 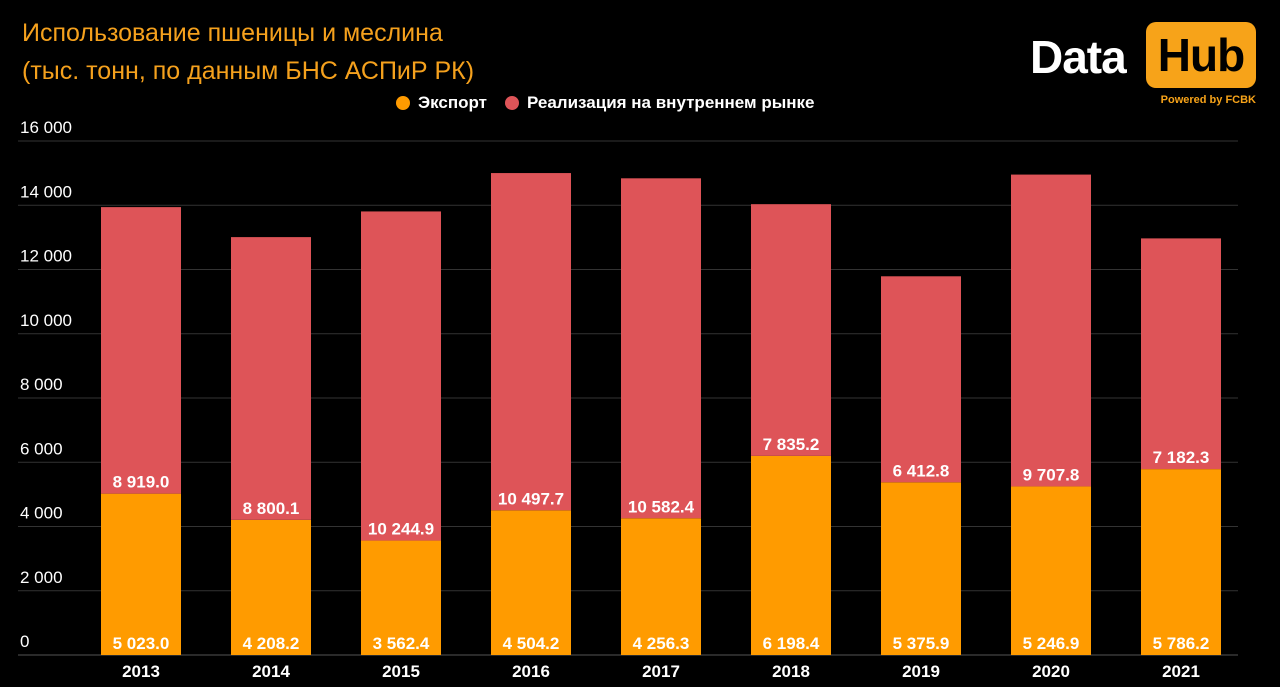 I want to click on y-tick-label: 12 000, so click(x=46, y=256).